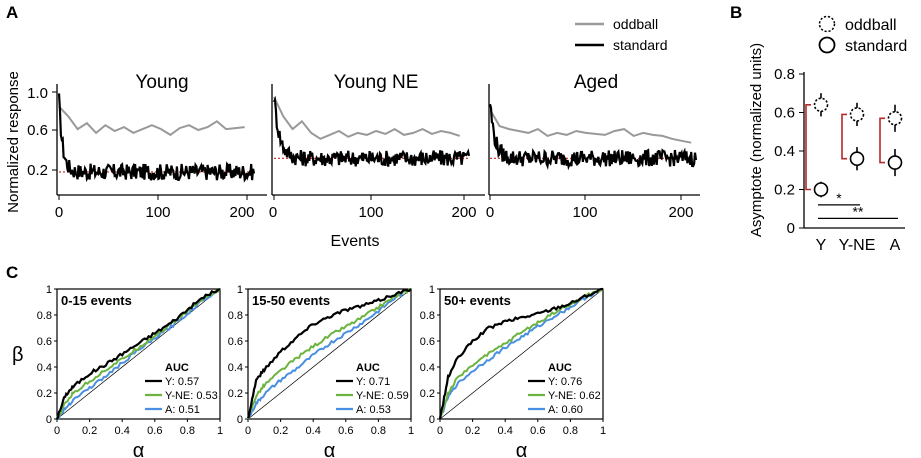 Image resolution: width=921 pixels, height=458 pixels. I want to click on a3-xtick-200: 200, so click(680, 212).